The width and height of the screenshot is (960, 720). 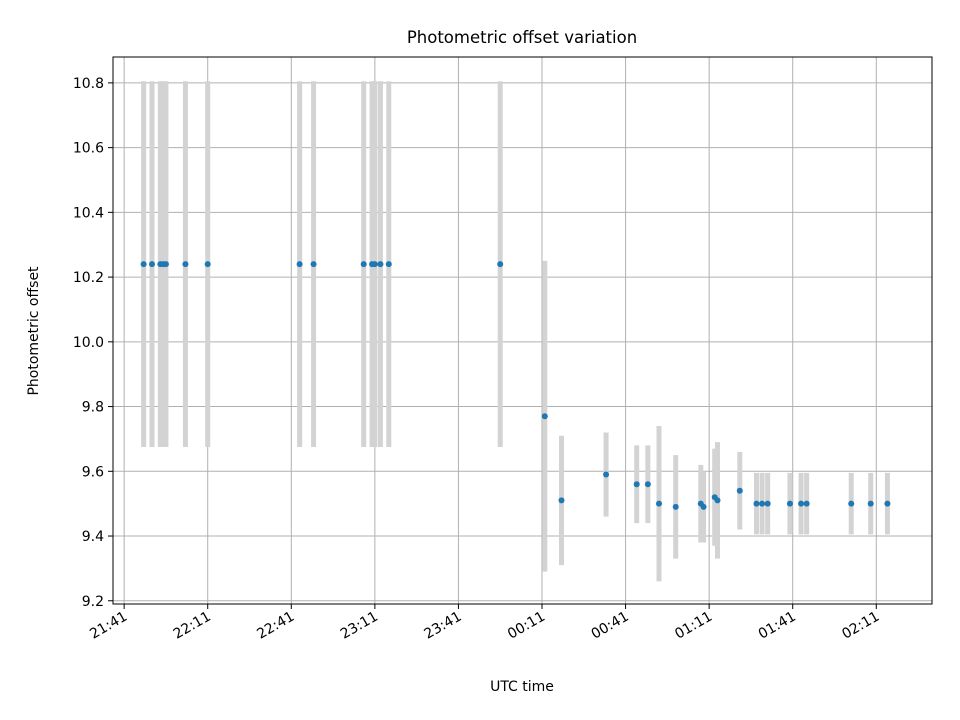 I want to click on y-tick-label: 10.4, so click(x=88, y=213).